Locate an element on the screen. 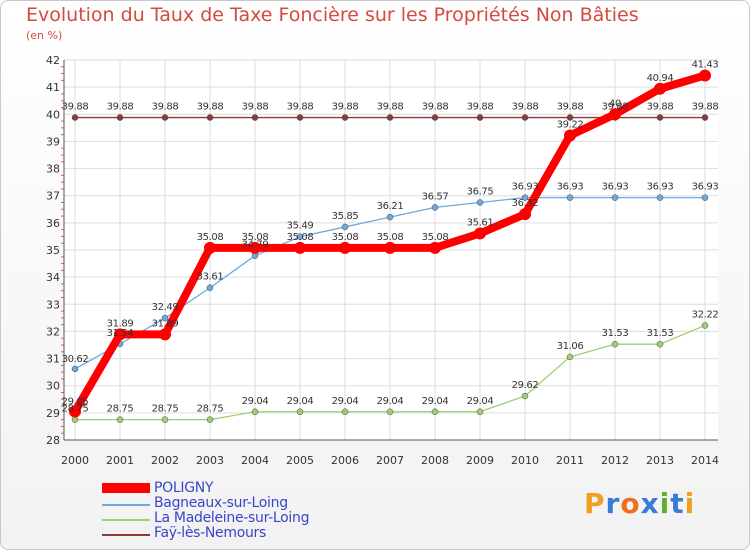 This screenshot has width=750, height=550. x-tick-label: 2009 is located at coordinates (480, 460).